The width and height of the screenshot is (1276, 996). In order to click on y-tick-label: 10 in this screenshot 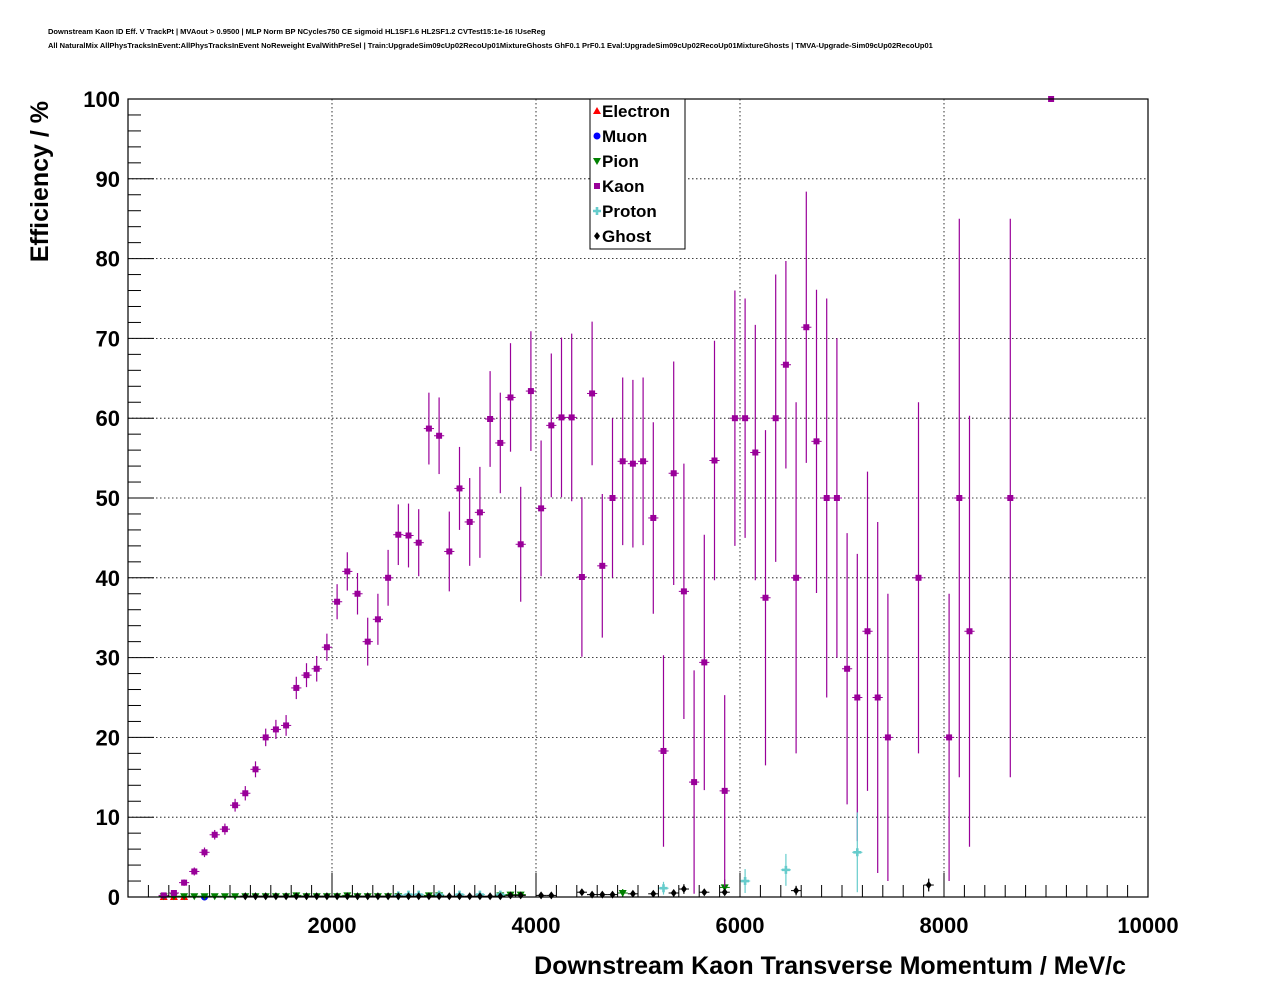, I will do `click(108, 817)`.